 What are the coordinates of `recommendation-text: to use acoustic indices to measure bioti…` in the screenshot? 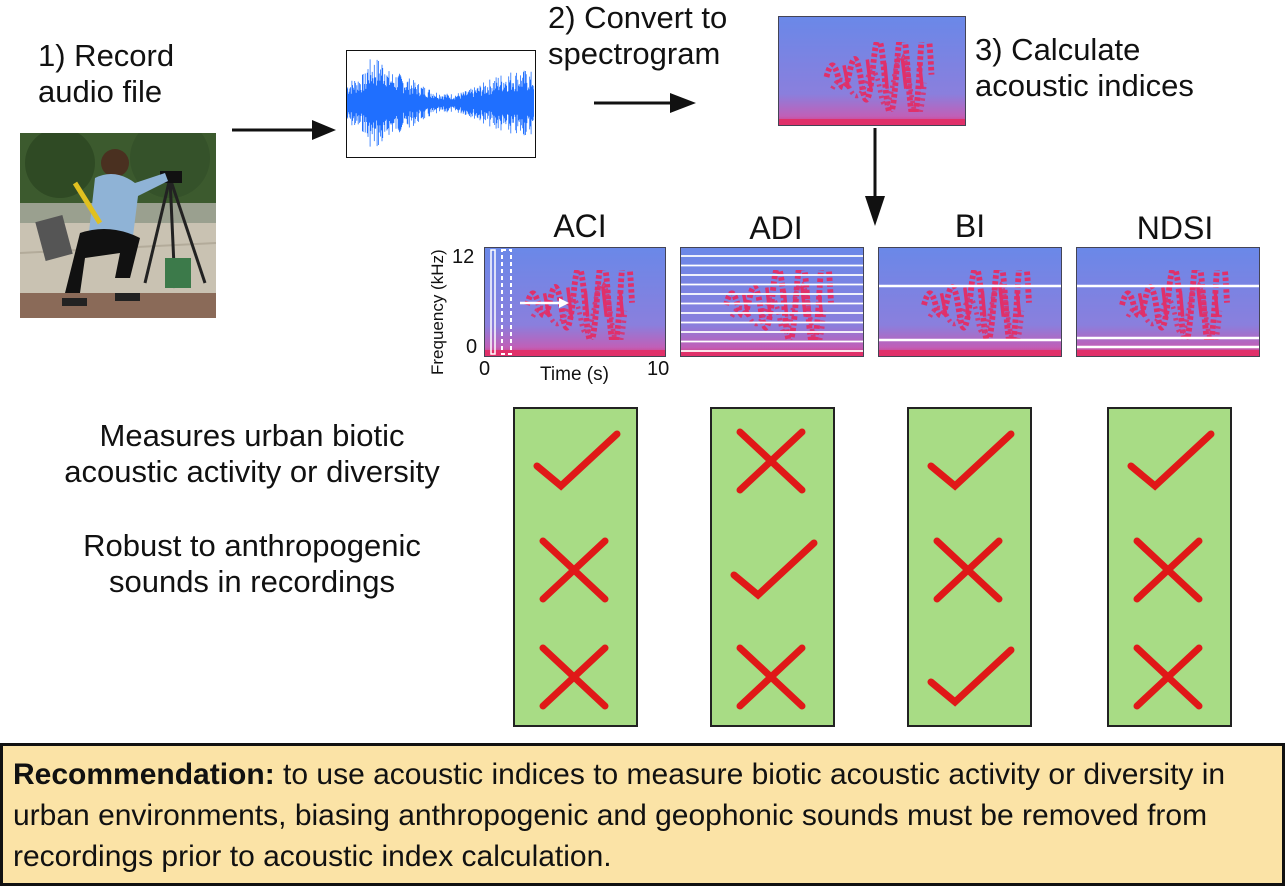 It's located at (619, 815).